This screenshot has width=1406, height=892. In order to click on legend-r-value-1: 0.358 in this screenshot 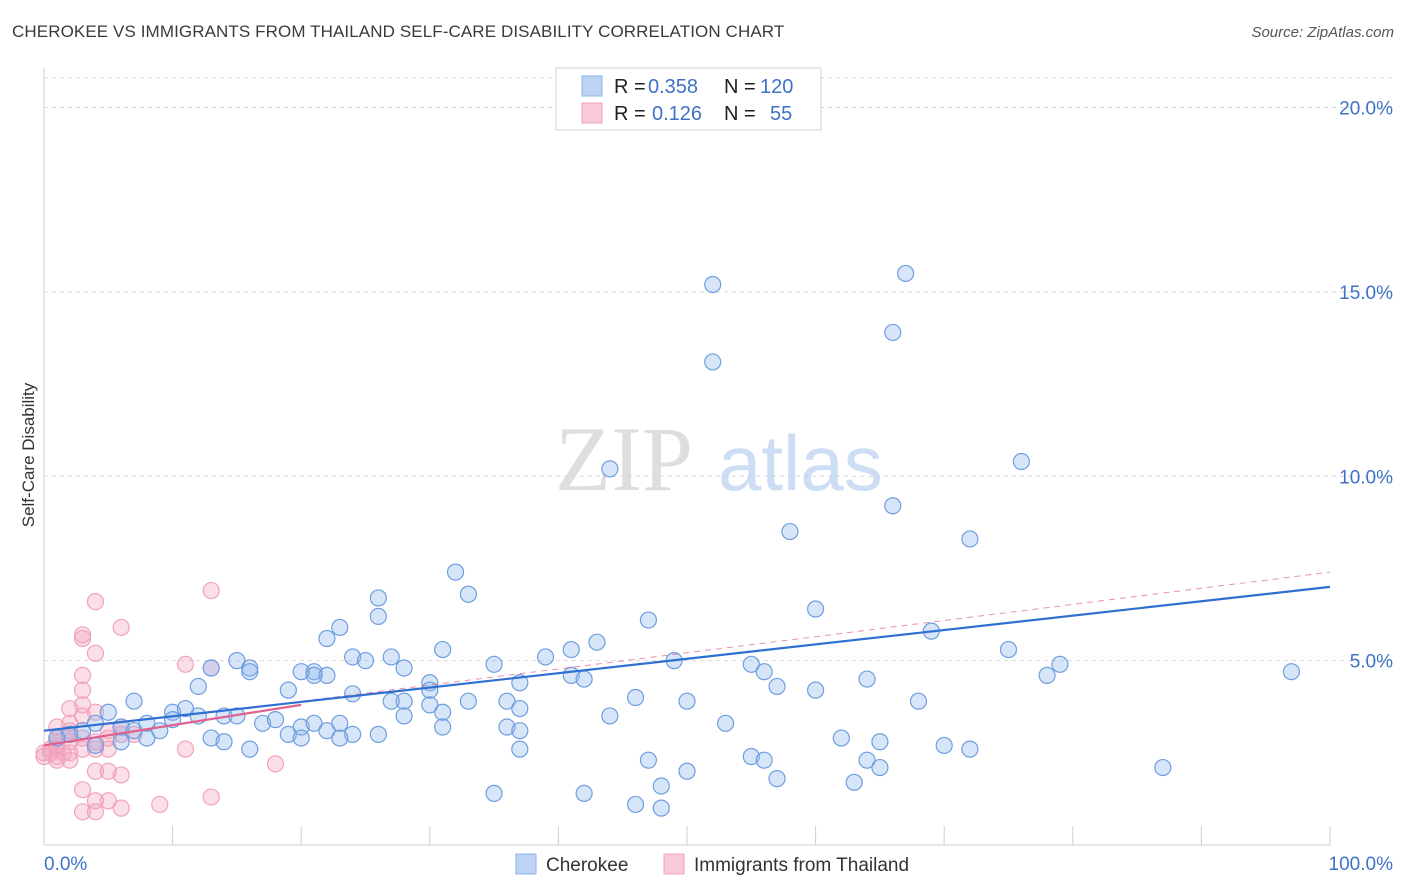, I will do `click(673, 87)`.